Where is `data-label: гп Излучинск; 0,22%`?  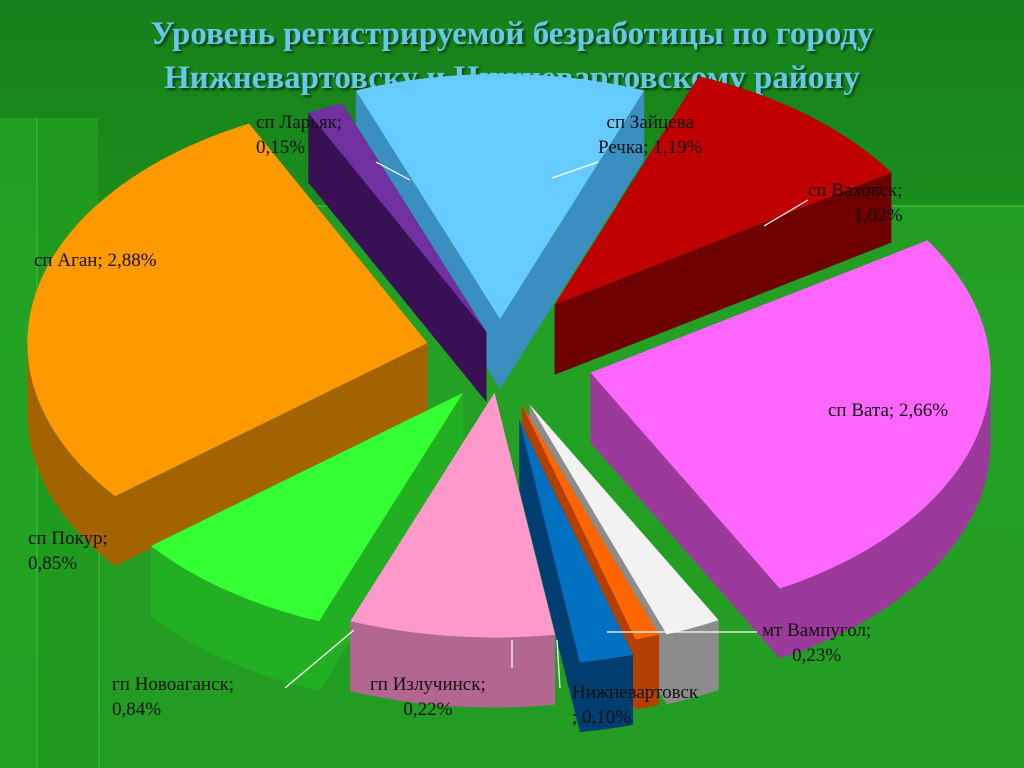
data-label: гп Излучинск; 0,22% is located at coordinates (428, 697).